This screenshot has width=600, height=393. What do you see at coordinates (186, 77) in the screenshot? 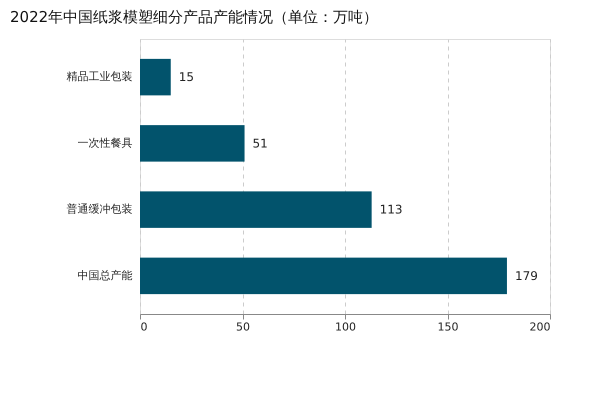
I see `data-label: 15` at bounding box center [186, 77].